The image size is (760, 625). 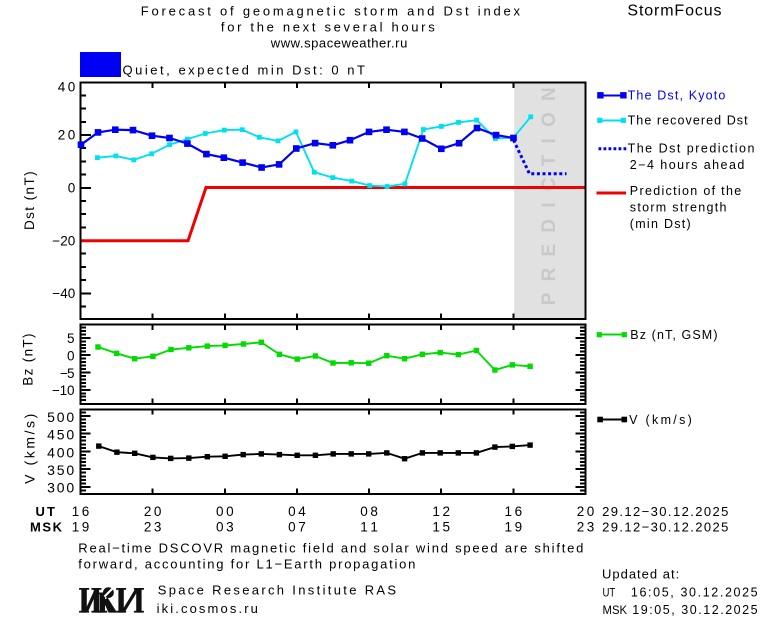 I want to click on svg-text: storm strength, so click(x=678, y=208).